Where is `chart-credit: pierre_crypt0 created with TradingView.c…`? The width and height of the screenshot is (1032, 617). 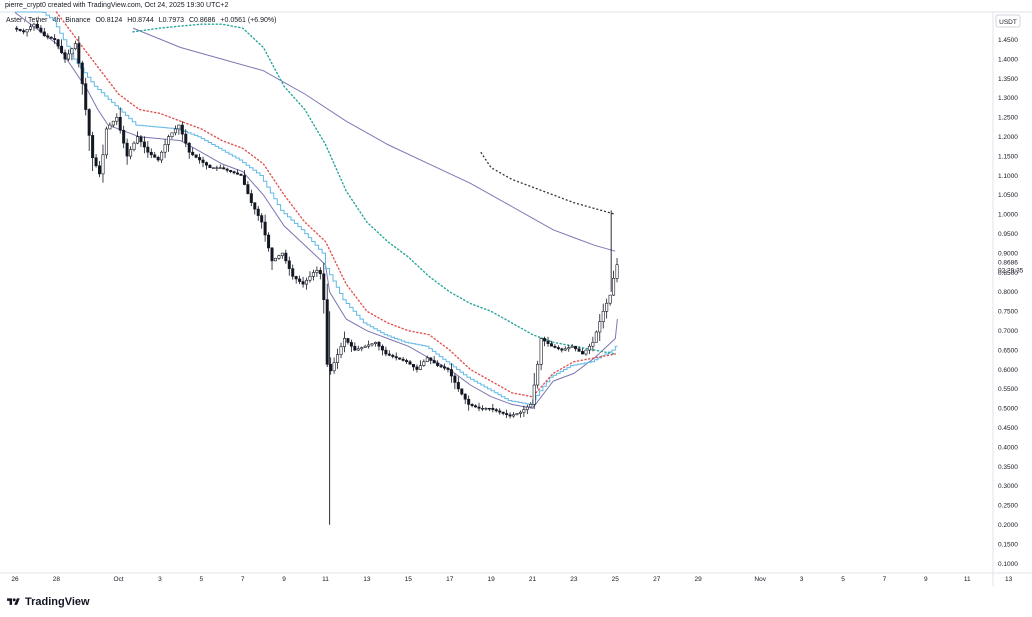
chart-credit: pierre_crypt0 created with TradingView.c… is located at coordinates (117, 5).